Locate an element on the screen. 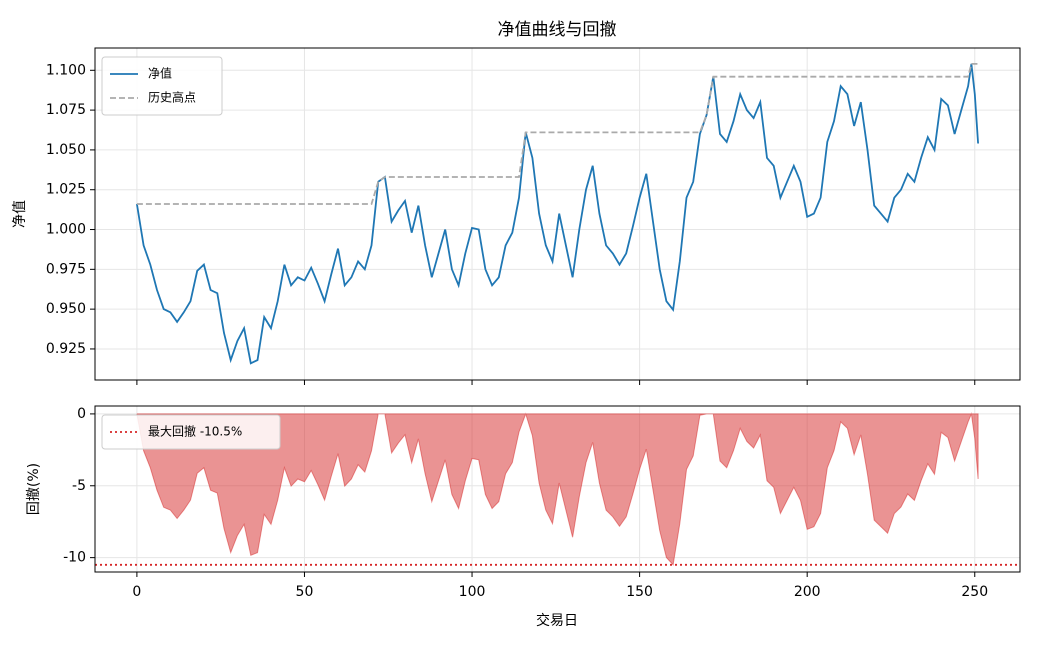 The width and height of the screenshot is (1040, 650). x-tick-label: 0 is located at coordinates (136, 592).